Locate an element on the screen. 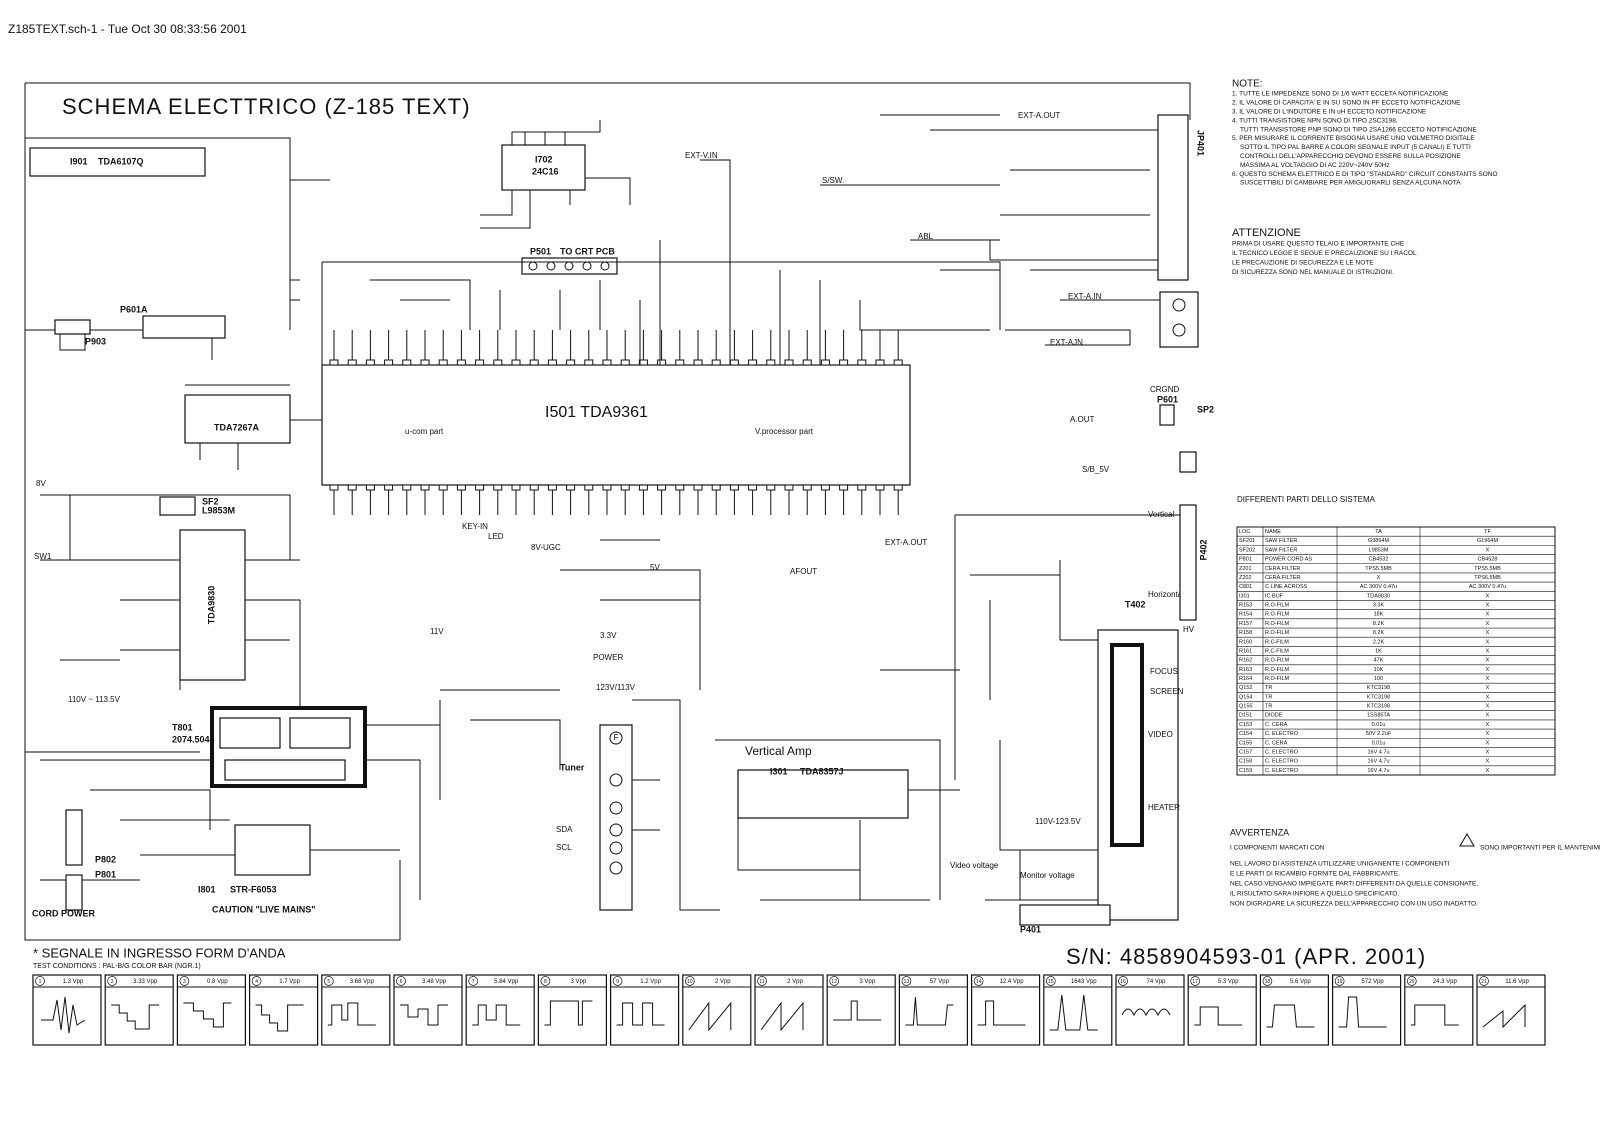  table-cell: L9853M is located at coordinates (1379, 550).